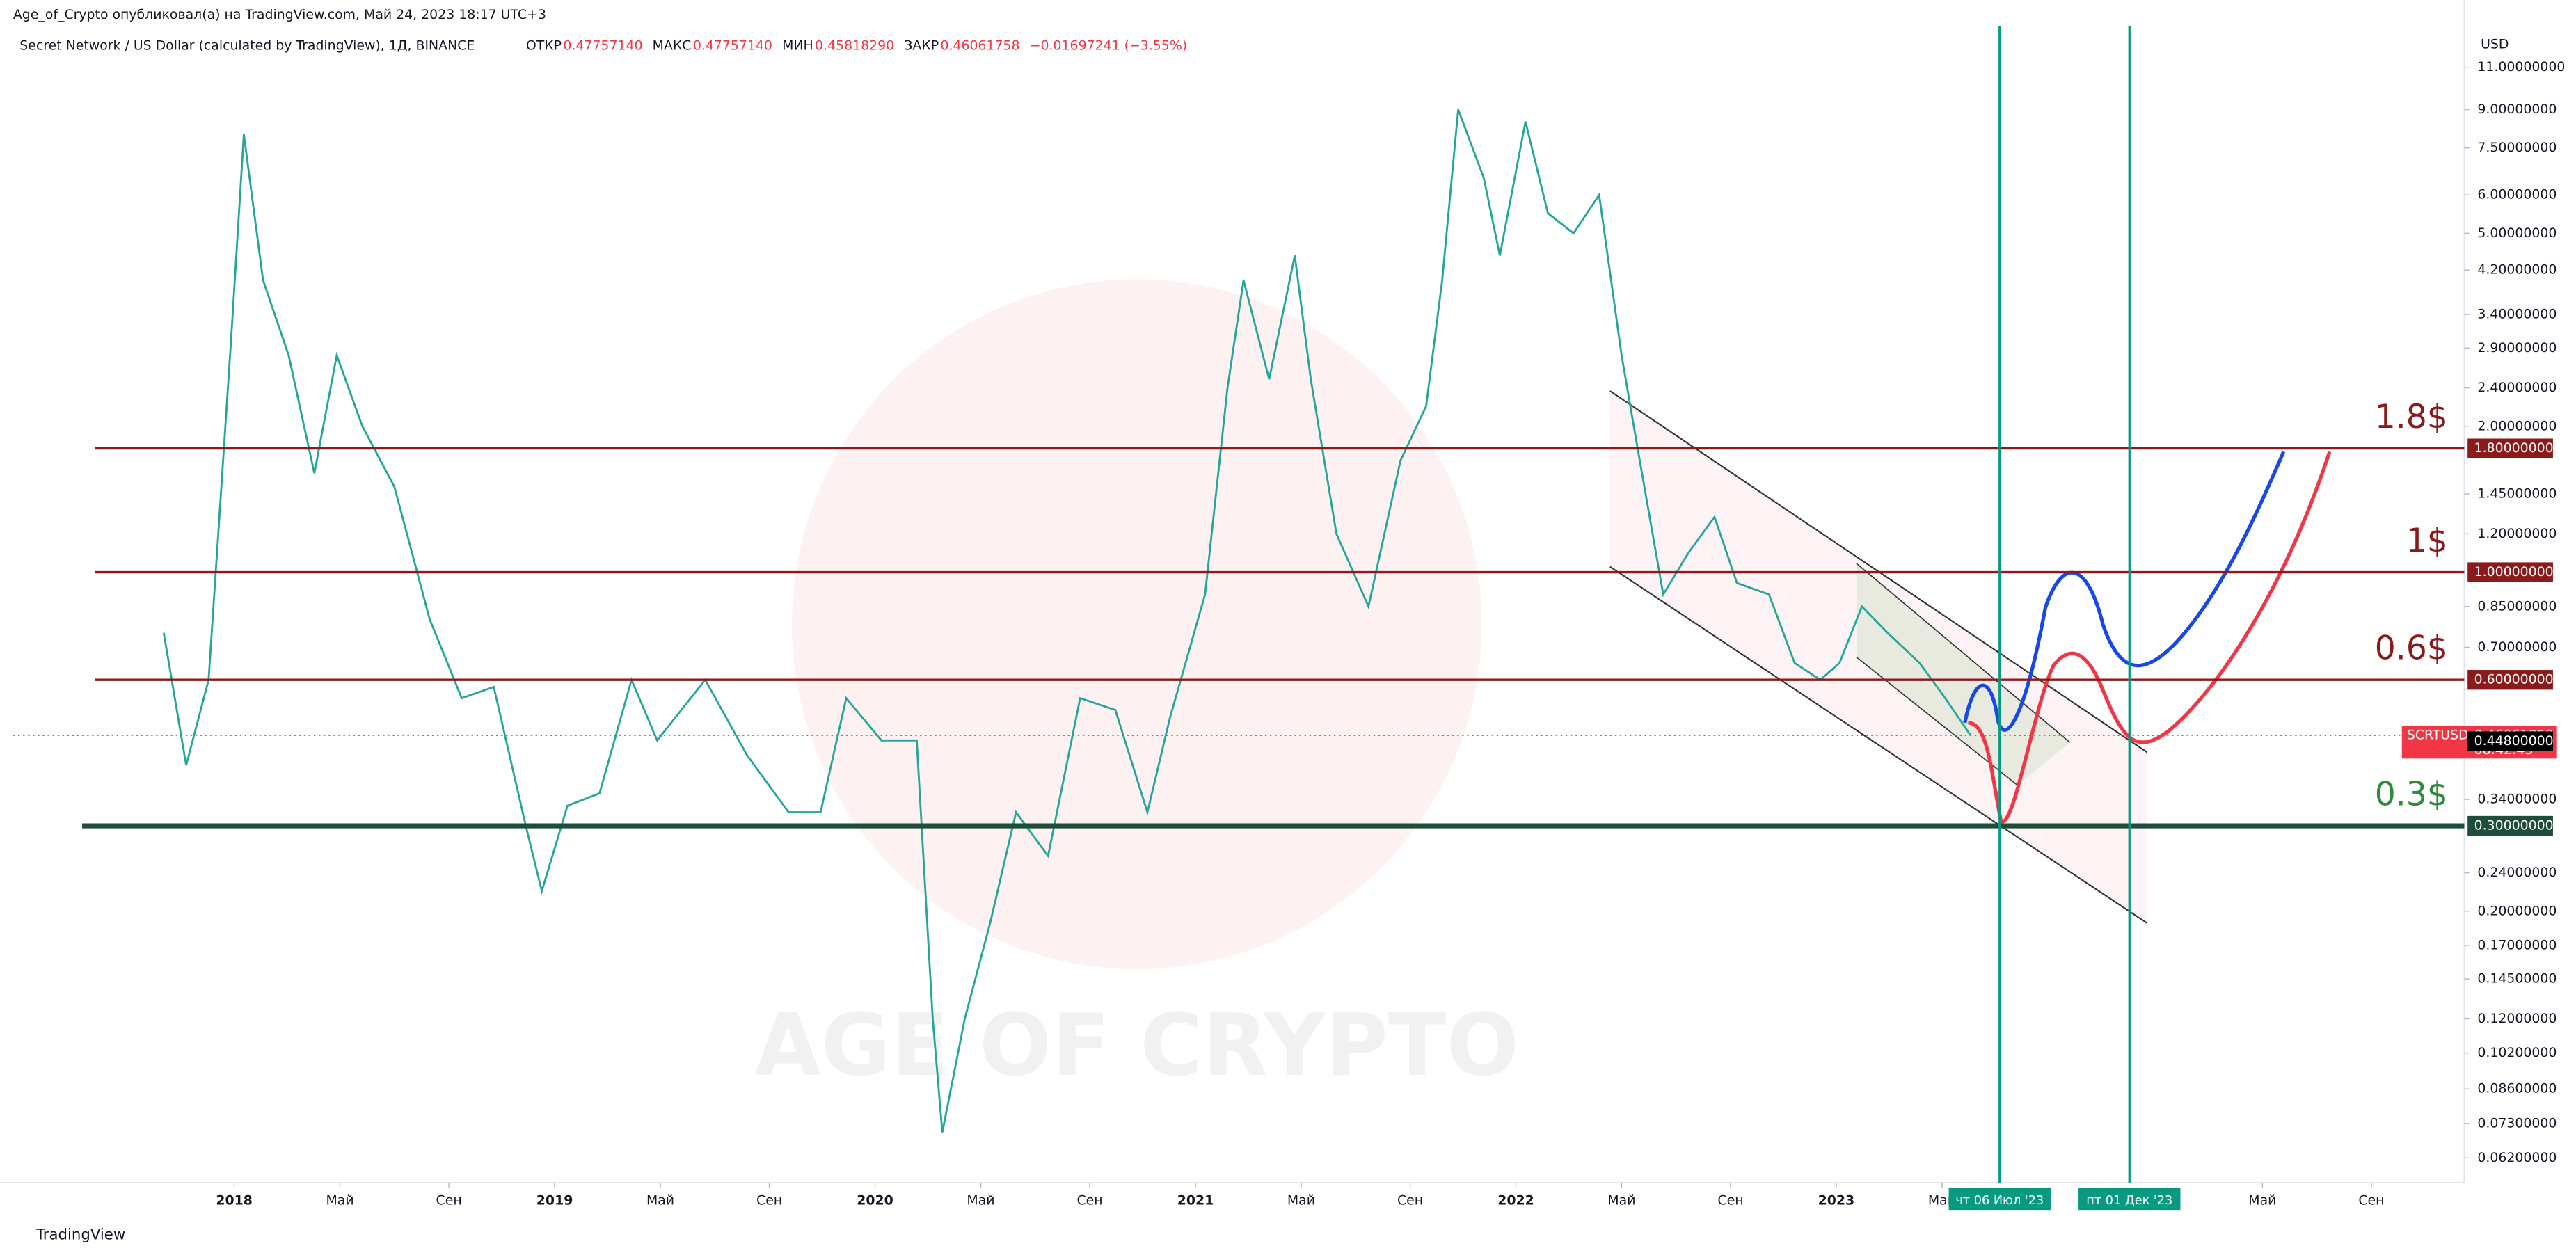  Describe the element at coordinates (2517, 147) in the screenshot. I see `y-tick-label: 7.50000000` at that location.